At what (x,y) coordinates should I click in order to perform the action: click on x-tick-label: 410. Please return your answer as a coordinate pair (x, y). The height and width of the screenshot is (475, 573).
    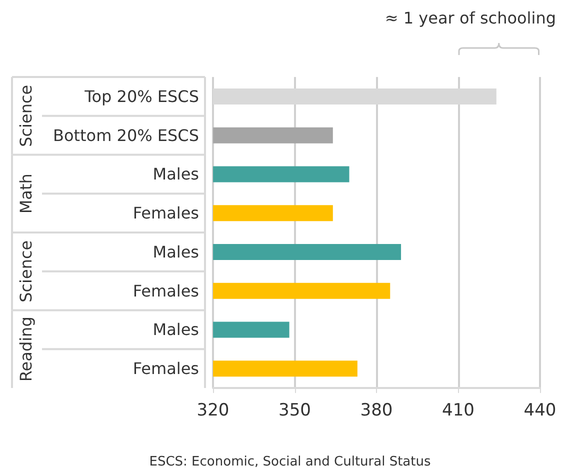
    Looking at the image, I should click on (458, 410).